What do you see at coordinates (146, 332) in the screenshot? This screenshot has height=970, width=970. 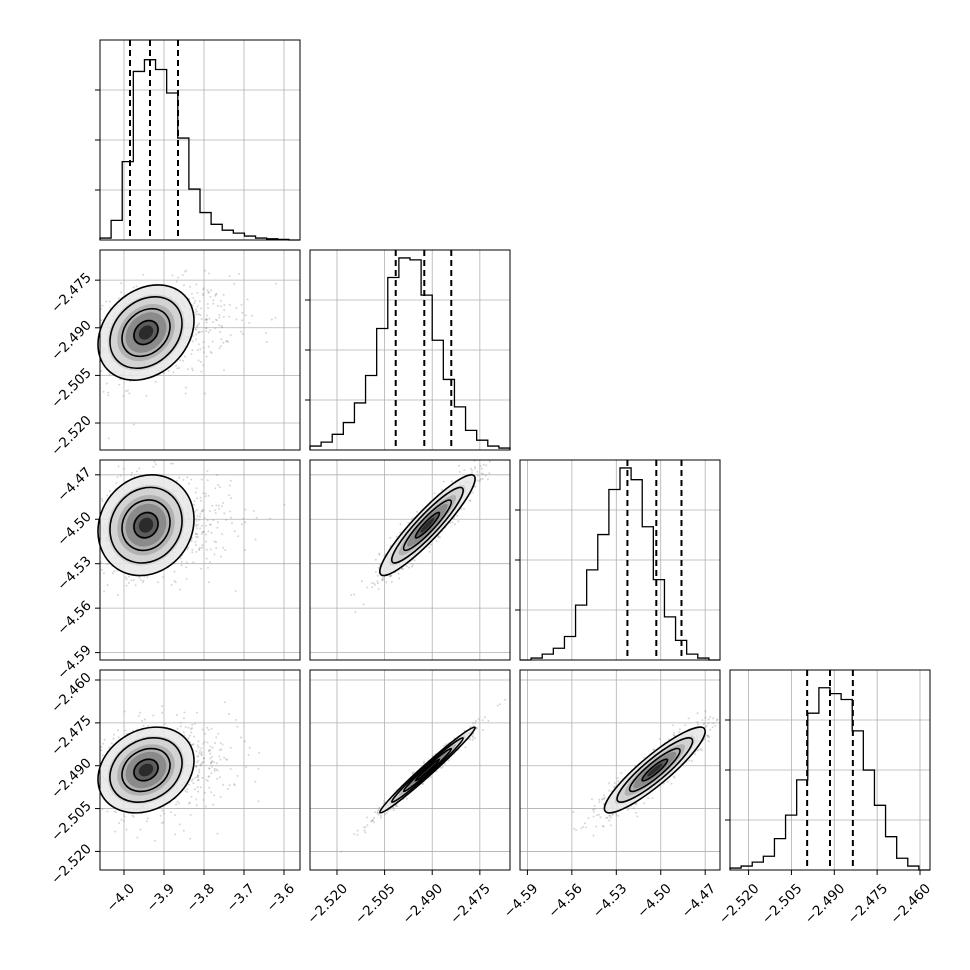 I see `contour-line` at bounding box center [146, 332].